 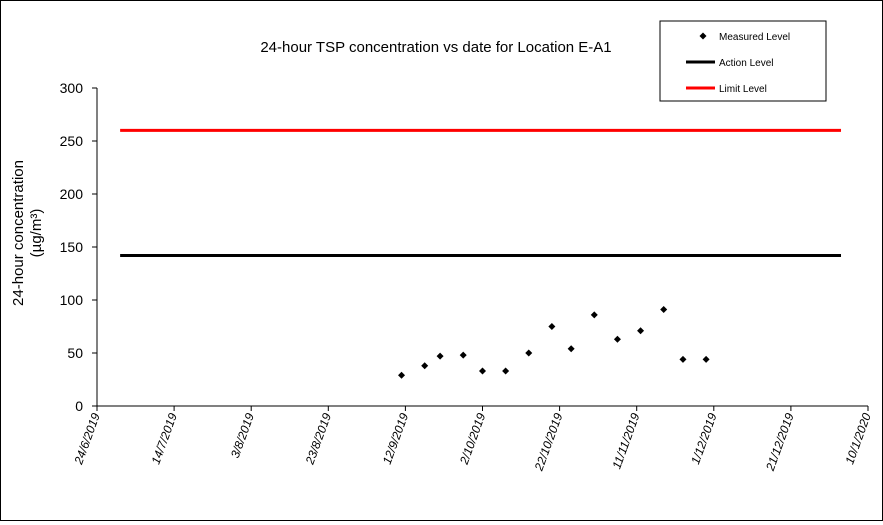 I want to click on measured-points, so click(x=554, y=342).